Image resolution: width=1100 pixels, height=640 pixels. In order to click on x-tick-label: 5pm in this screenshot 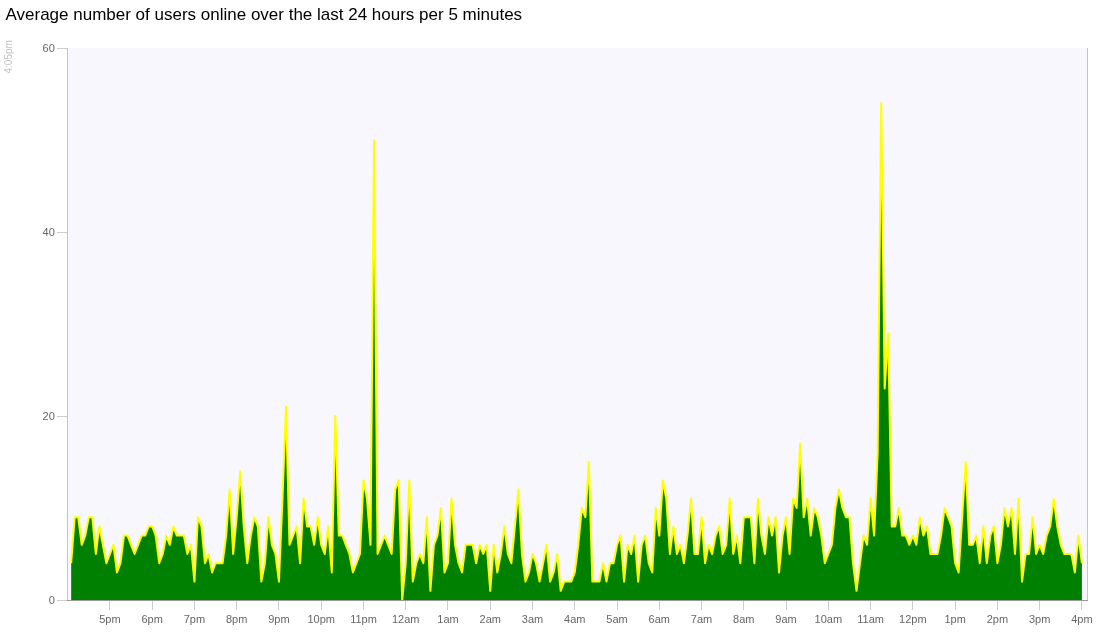, I will do `click(110, 619)`.